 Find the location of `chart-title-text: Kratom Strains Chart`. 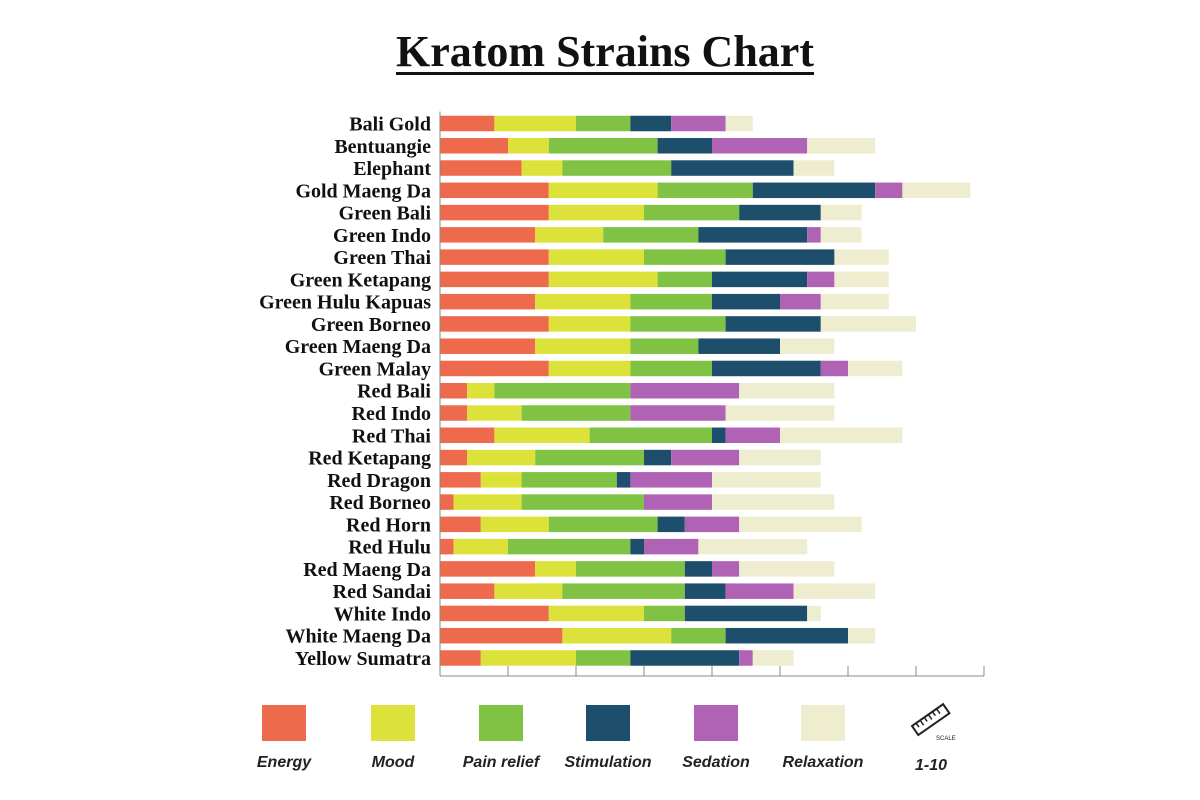

chart-title-text: Kratom Strains Chart is located at coordinates (605, 51).